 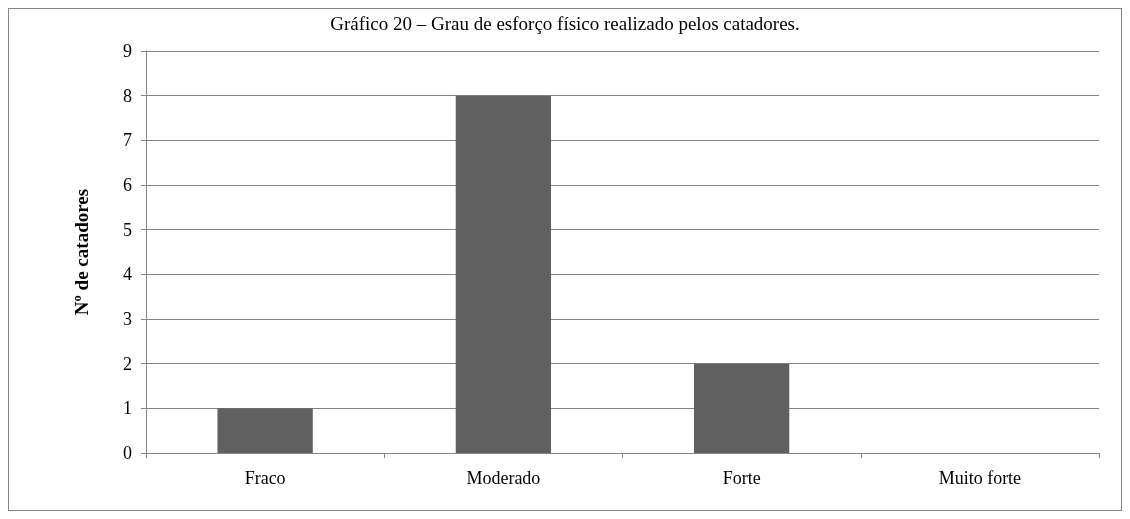 I want to click on x-tick-label: Fraco, so click(x=265, y=478).